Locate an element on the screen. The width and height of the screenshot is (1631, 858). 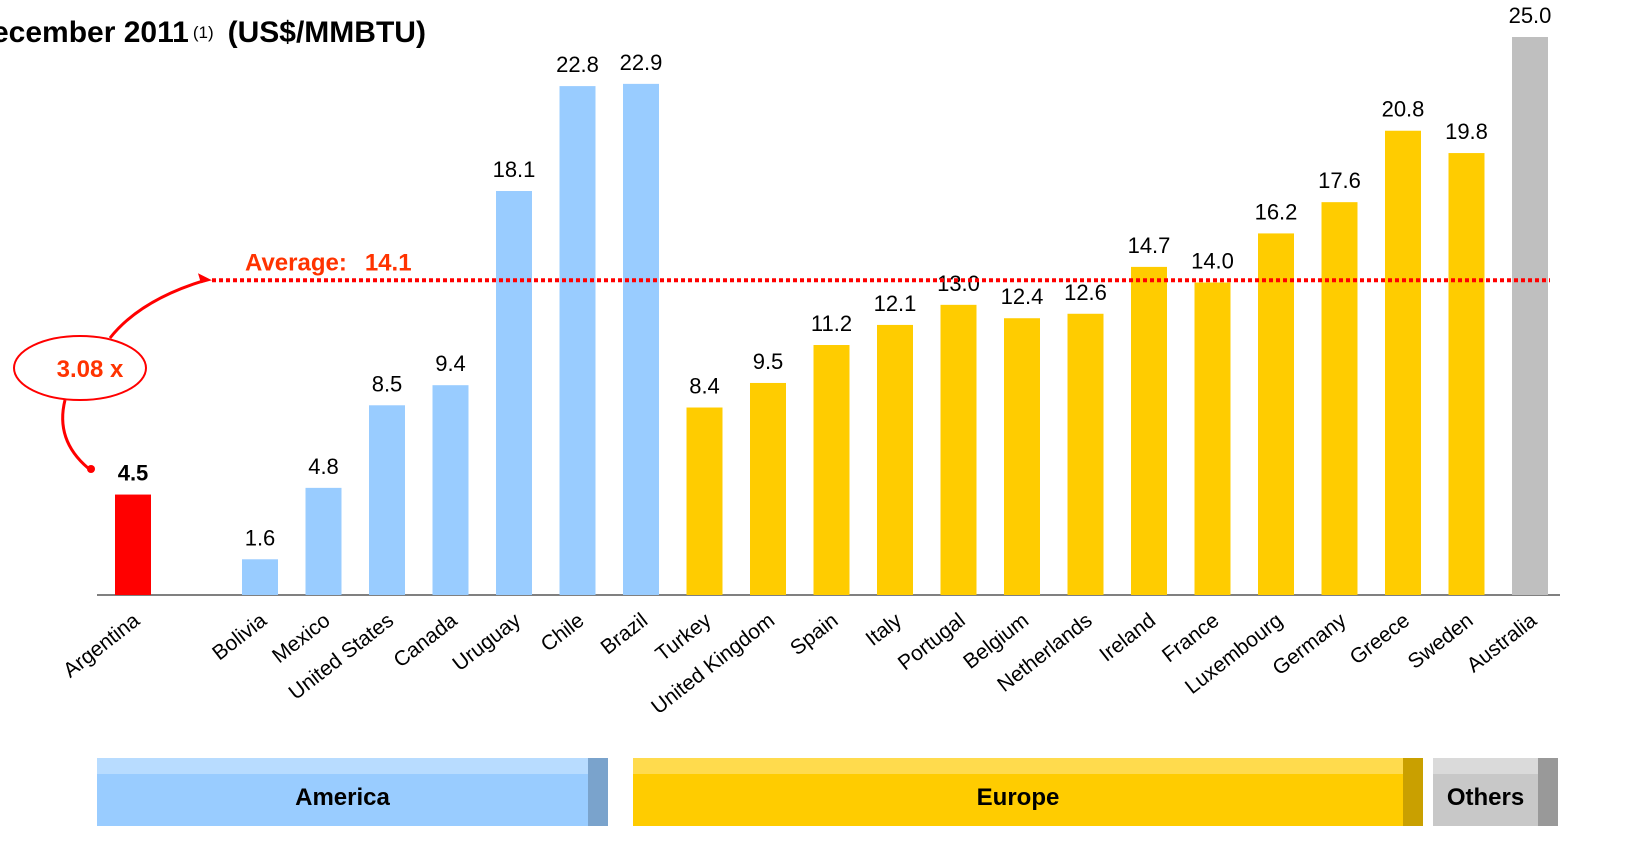
value-label: 14.7 is located at coordinates (1149, 245).